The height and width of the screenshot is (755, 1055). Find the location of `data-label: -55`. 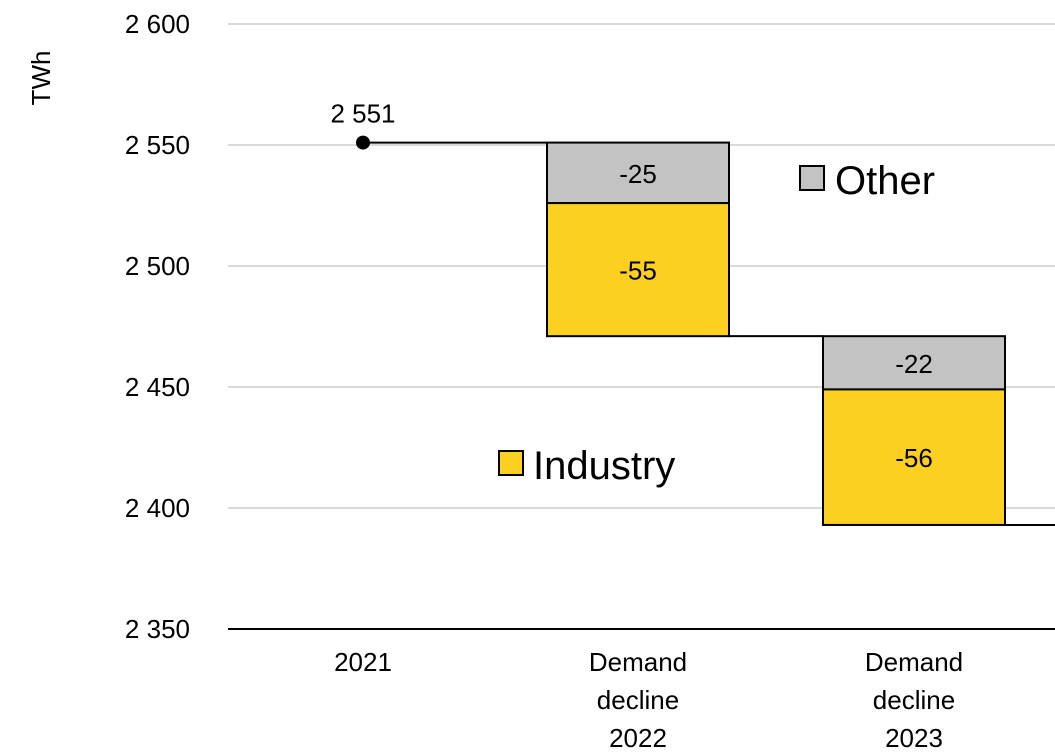

data-label: -55 is located at coordinates (638, 271).